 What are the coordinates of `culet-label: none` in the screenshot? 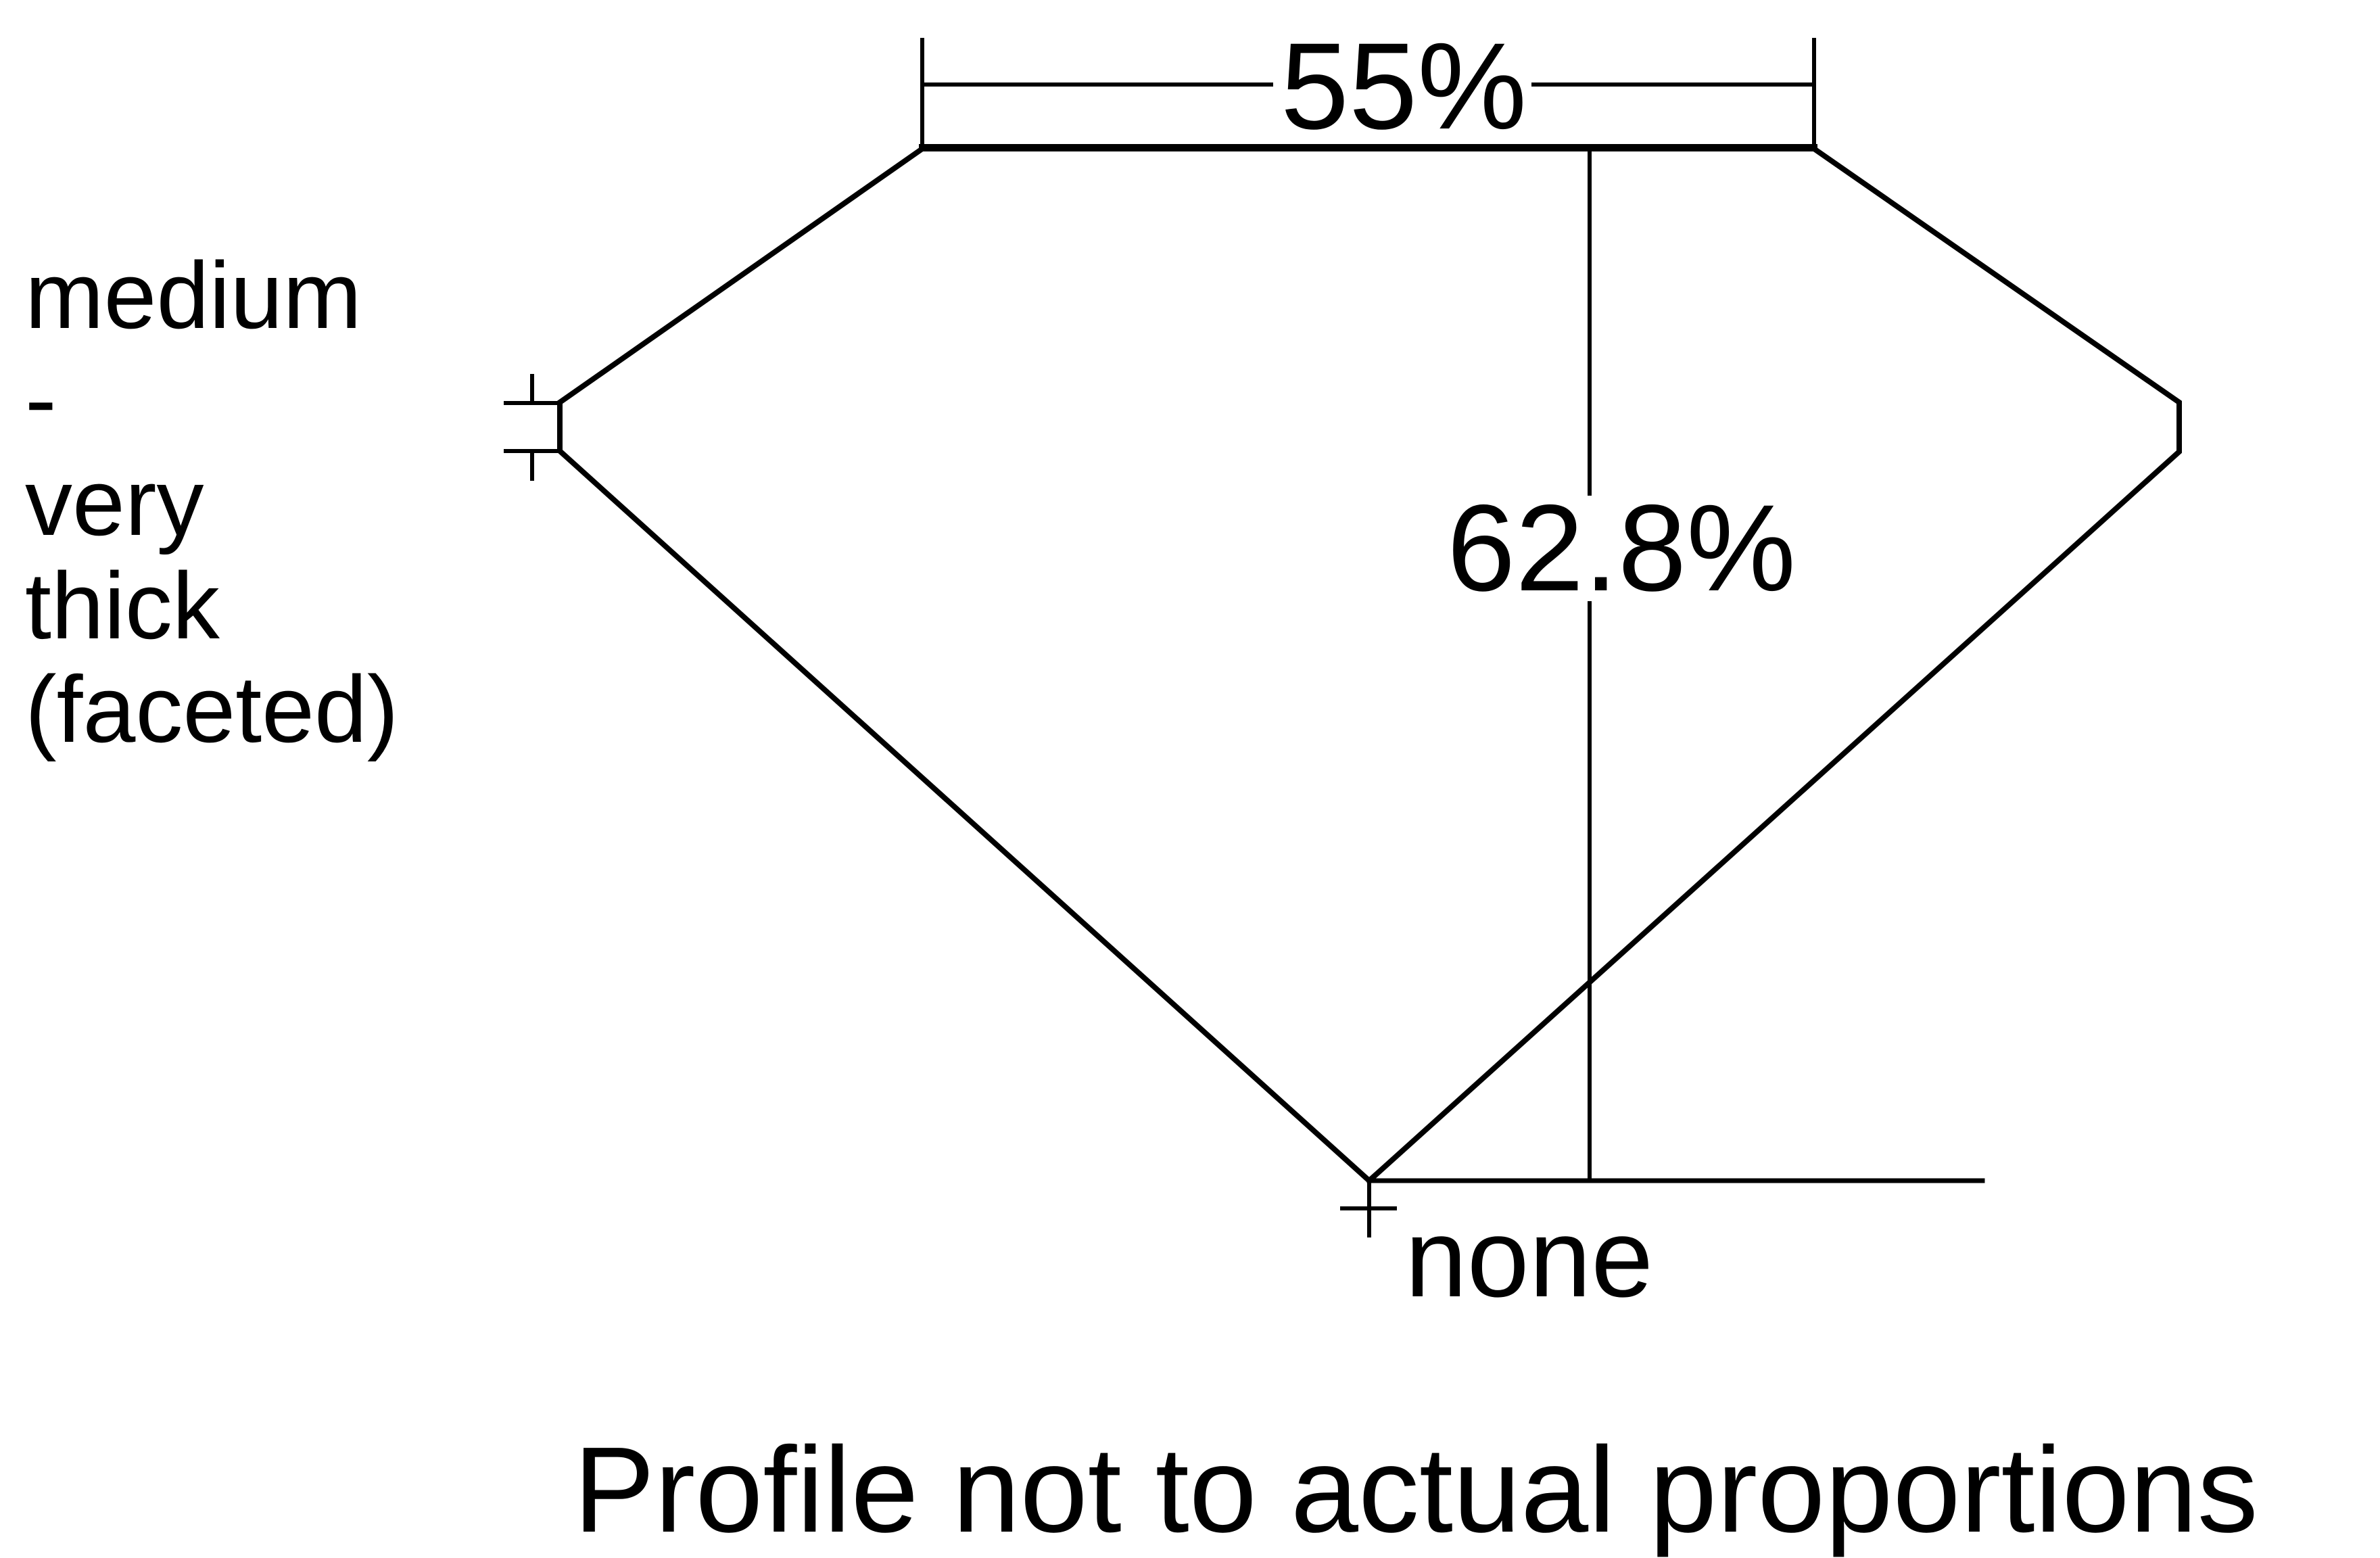 It's located at (1529, 1258).